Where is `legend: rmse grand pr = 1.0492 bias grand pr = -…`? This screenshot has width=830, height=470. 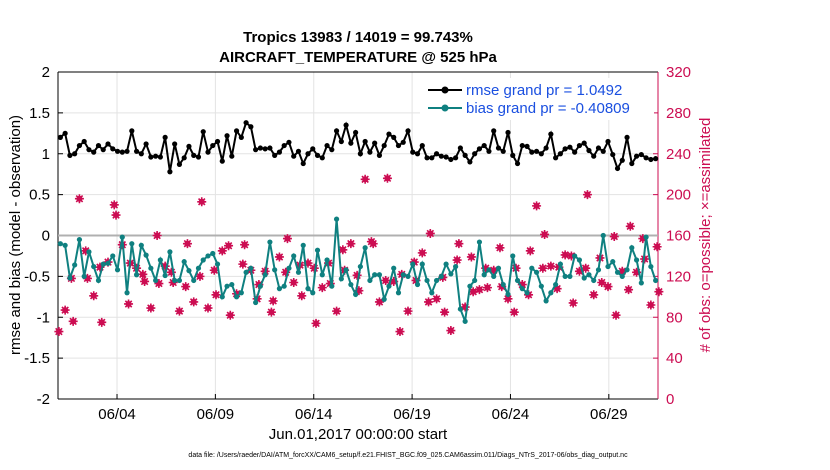
legend: rmse grand pr = 1.0492 bias grand pr = -… is located at coordinates (537, 99).